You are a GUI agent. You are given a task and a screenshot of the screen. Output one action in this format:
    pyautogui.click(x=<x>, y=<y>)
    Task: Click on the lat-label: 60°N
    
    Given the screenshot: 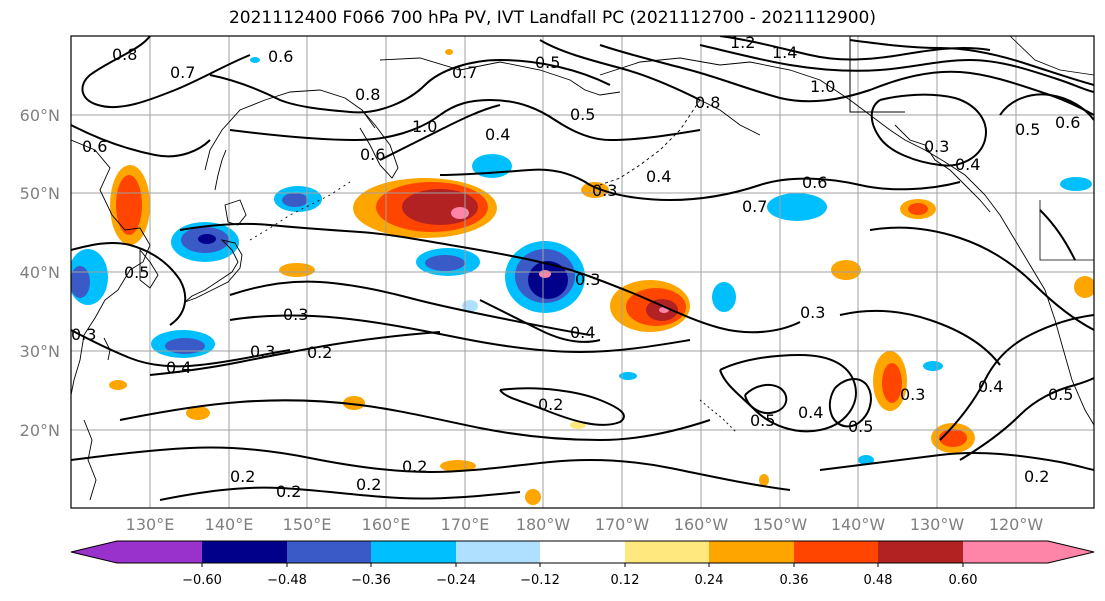 What is the action you would take?
    pyautogui.click(x=40, y=115)
    